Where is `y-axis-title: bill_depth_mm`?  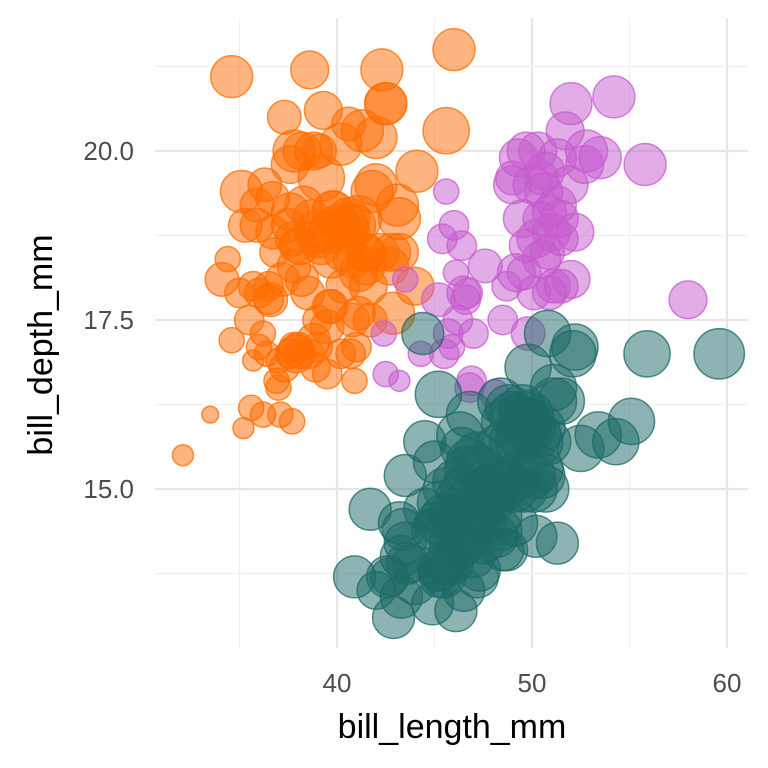
y-axis-title: bill_depth_mm is located at coordinates (41, 344).